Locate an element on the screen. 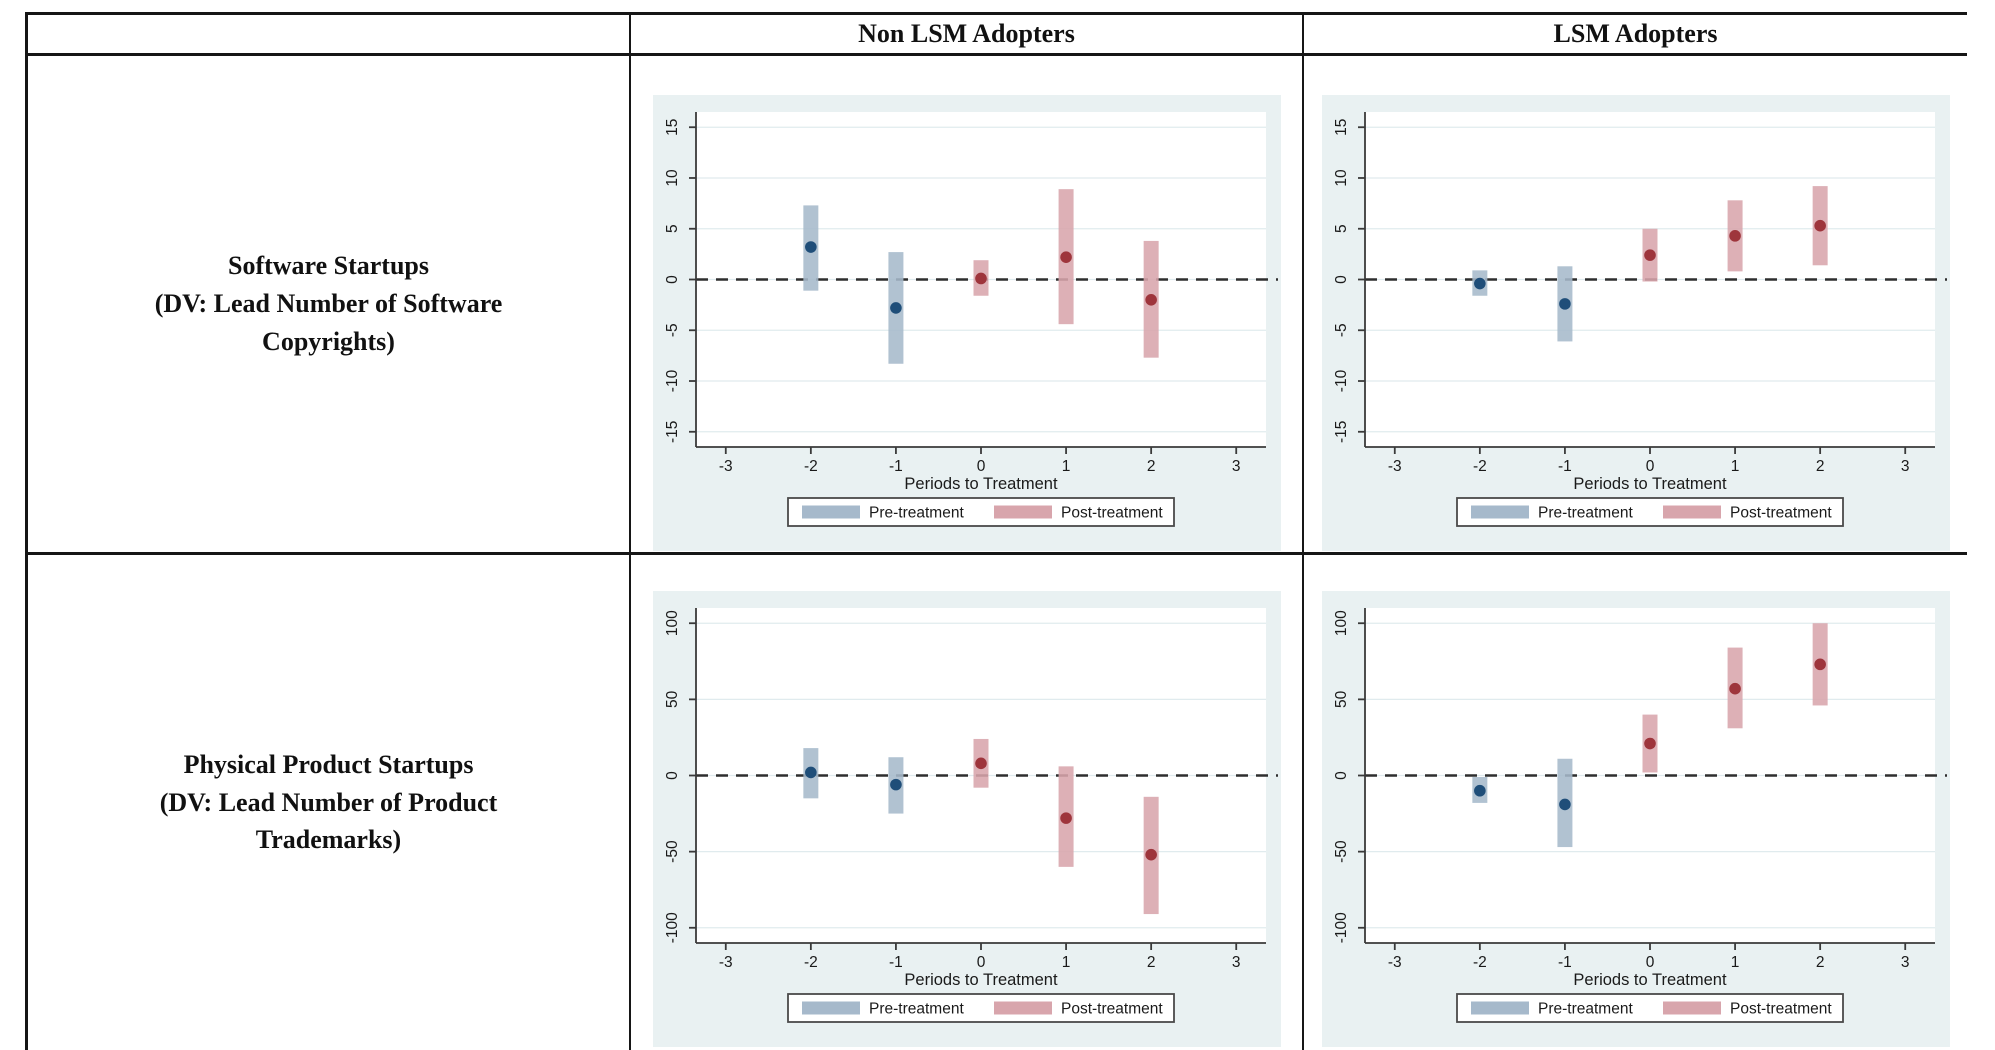  column-header-lsm: LSM Adopters is located at coordinates (1635, 35).